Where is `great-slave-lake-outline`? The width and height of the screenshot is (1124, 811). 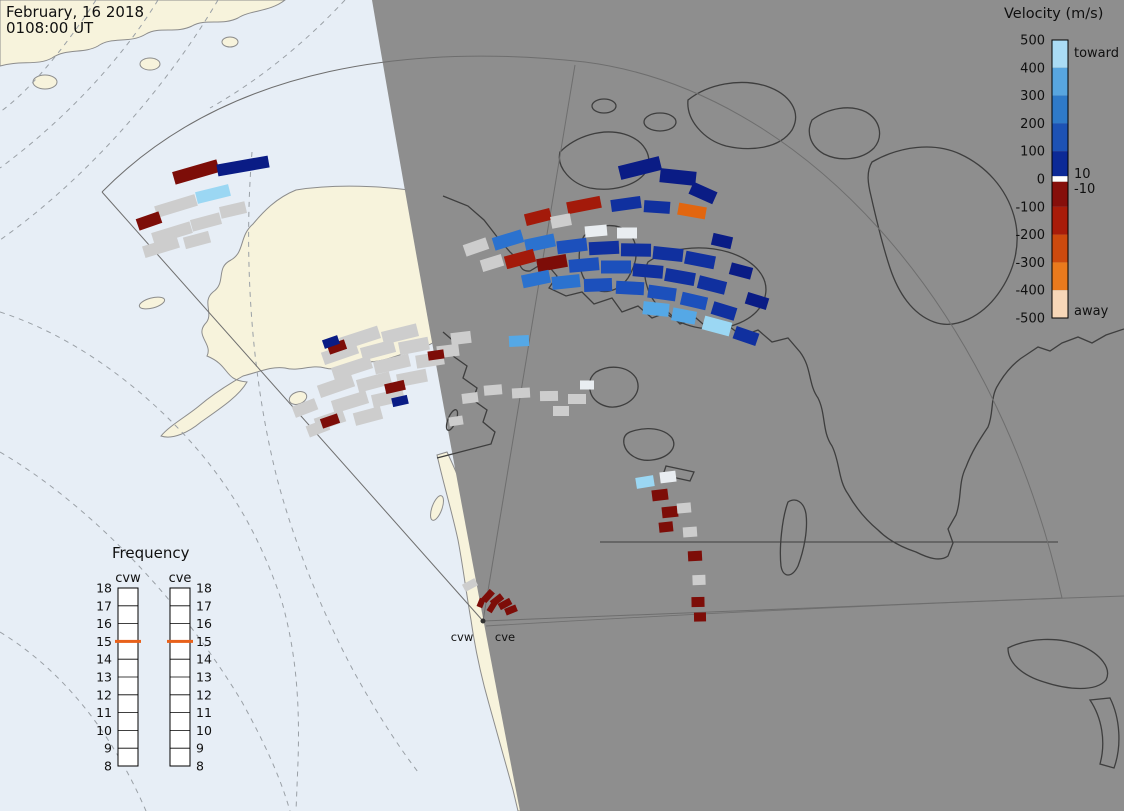
great-slave-lake-outline is located at coordinates (649, 444).